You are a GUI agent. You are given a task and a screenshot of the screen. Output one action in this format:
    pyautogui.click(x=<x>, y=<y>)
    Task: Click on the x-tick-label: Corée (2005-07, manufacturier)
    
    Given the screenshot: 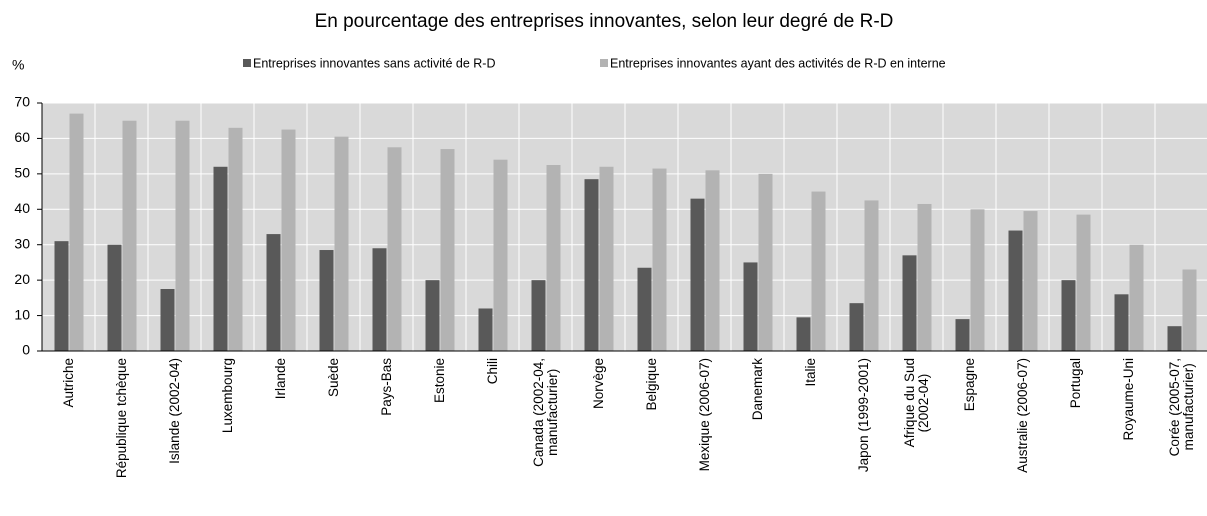 What is the action you would take?
    pyautogui.click(x=1181, y=407)
    